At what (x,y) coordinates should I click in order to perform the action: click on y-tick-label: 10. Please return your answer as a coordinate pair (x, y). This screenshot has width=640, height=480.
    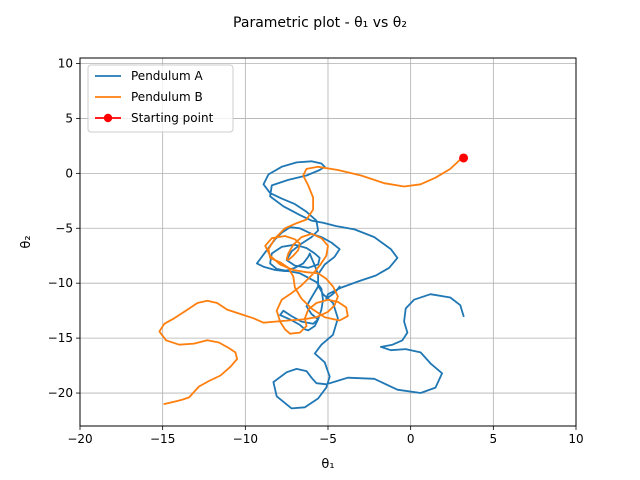
    Looking at the image, I should click on (65, 63).